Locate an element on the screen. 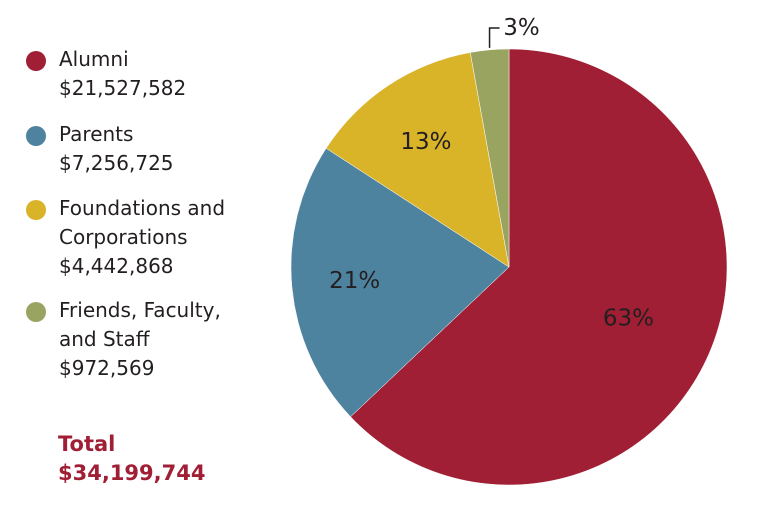 The image size is (764, 509). legend-swatch-alumni is located at coordinates (36, 61).